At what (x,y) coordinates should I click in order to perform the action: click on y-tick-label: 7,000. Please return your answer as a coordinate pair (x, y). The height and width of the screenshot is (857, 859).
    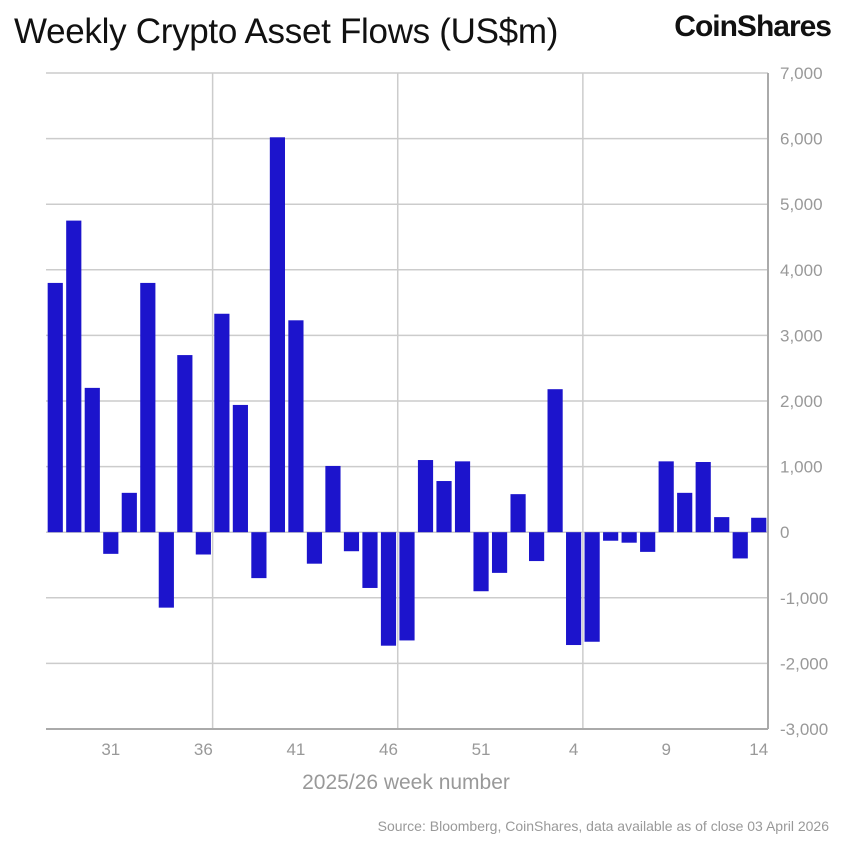
    Looking at the image, I should click on (801, 73).